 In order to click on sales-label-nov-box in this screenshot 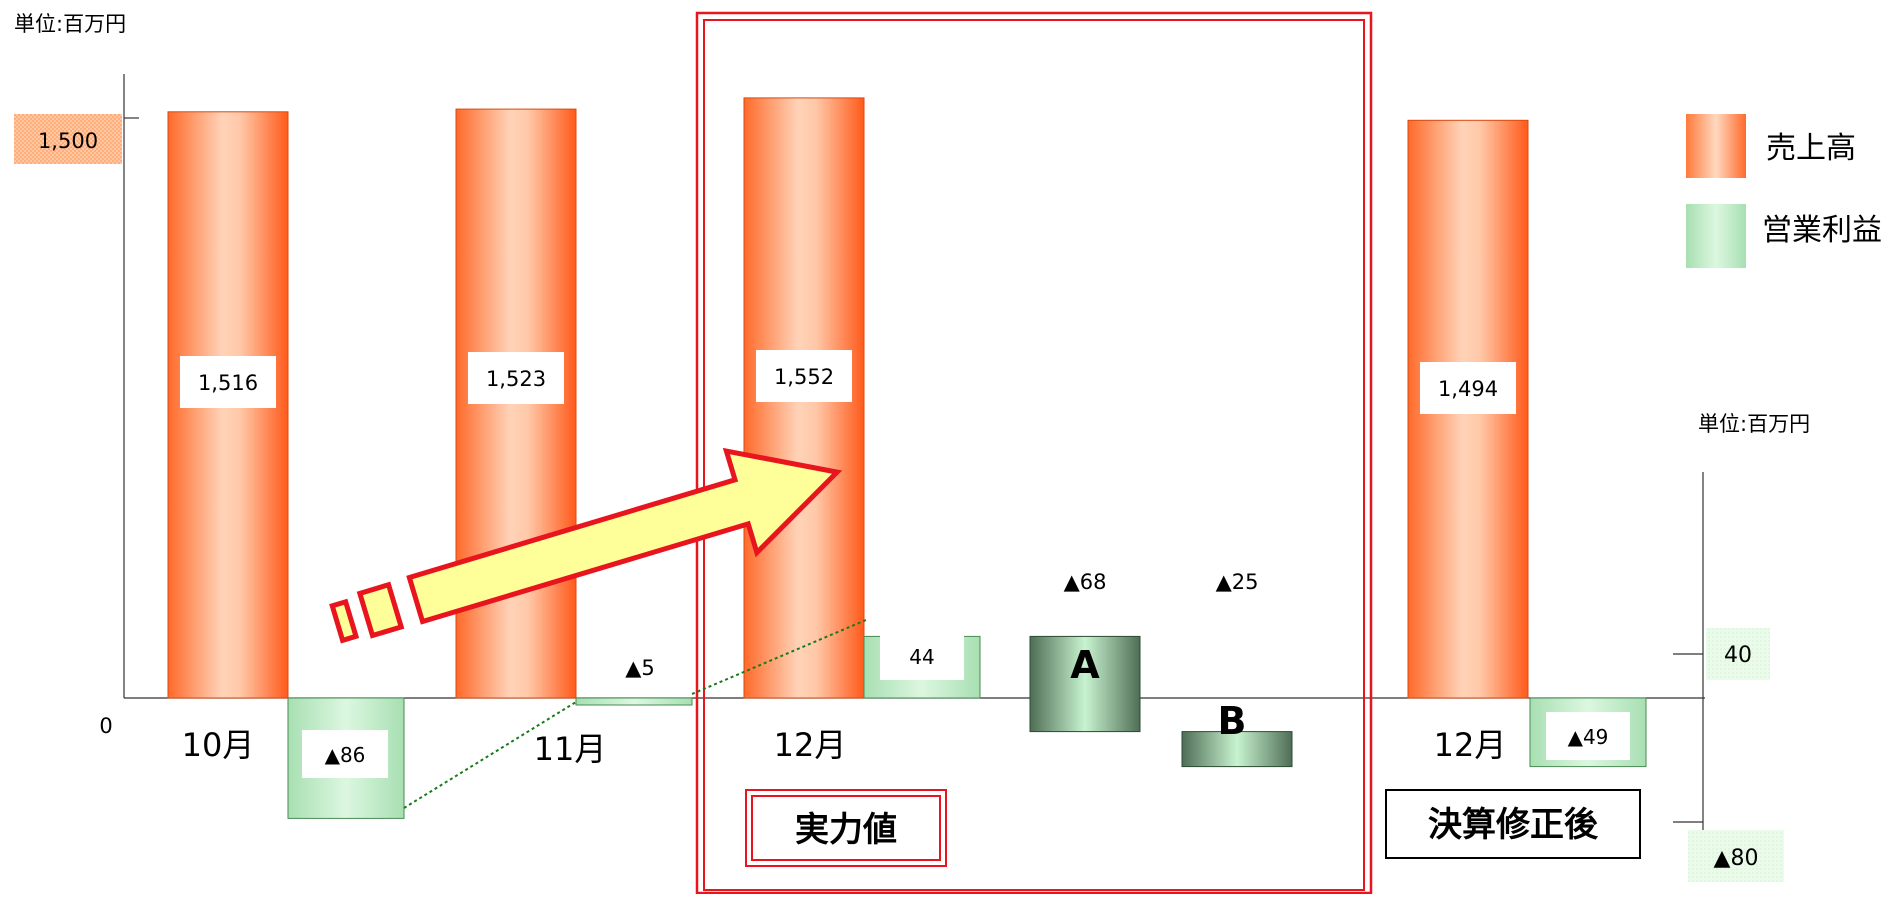, I will do `click(516, 378)`.